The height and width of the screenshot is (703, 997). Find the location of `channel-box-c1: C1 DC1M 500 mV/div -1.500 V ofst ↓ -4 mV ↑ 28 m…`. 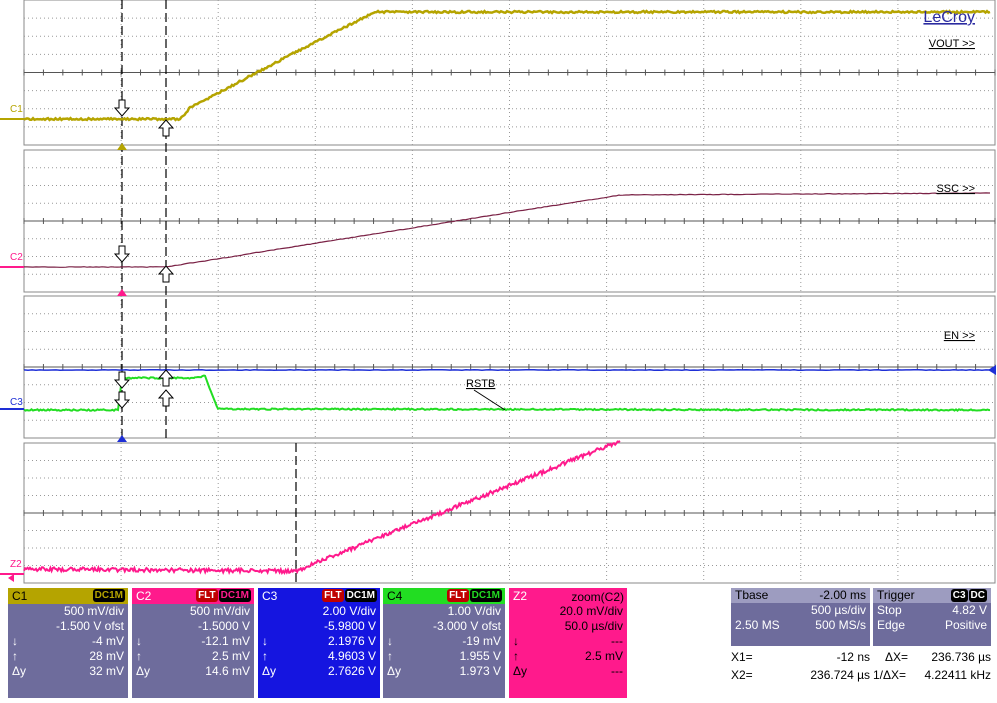

channel-box-c1: C1 DC1M 500 mV/div -1.500 V ofst ↓ -4 mV ↑ 28 m… is located at coordinates (68, 643).